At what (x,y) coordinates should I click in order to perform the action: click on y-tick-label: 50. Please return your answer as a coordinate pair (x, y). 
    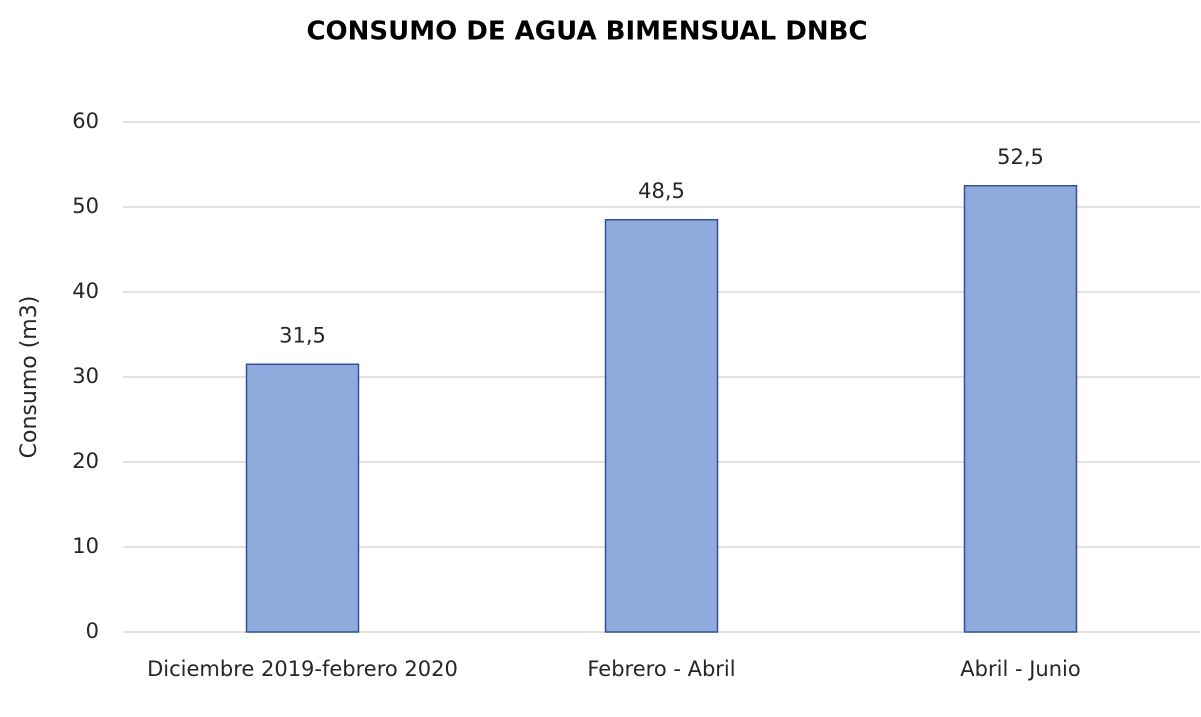
    Looking at the image, I should click on (85, 206).